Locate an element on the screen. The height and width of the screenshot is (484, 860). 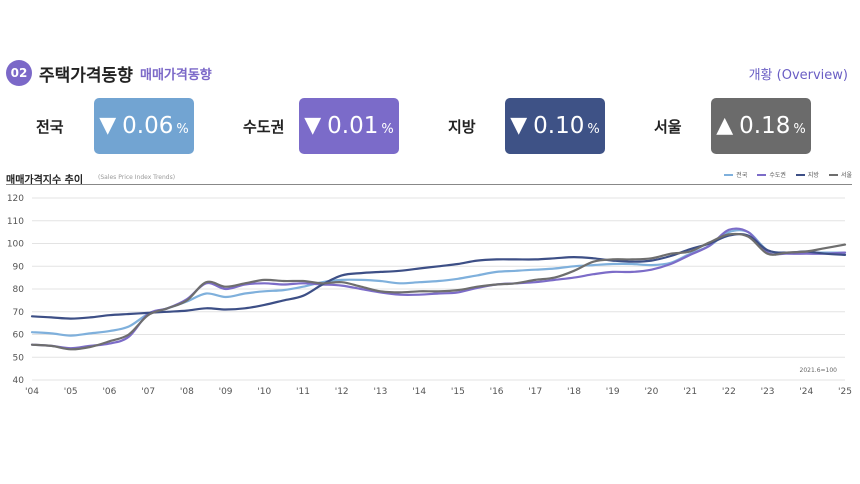
legend-item-national: 전국 is located at coordinates (735, 174).